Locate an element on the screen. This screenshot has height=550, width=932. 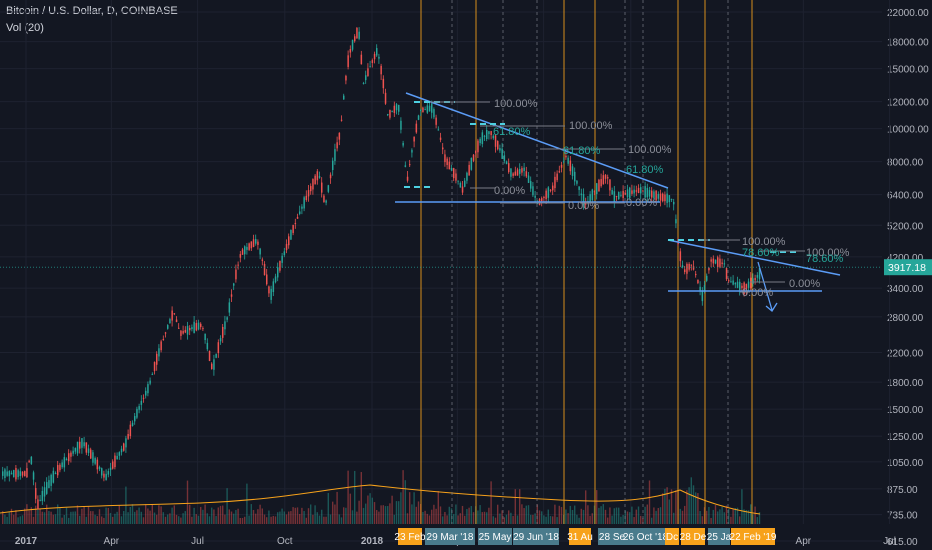
time-tick-label: Apr is located at coordinates (112, 541).